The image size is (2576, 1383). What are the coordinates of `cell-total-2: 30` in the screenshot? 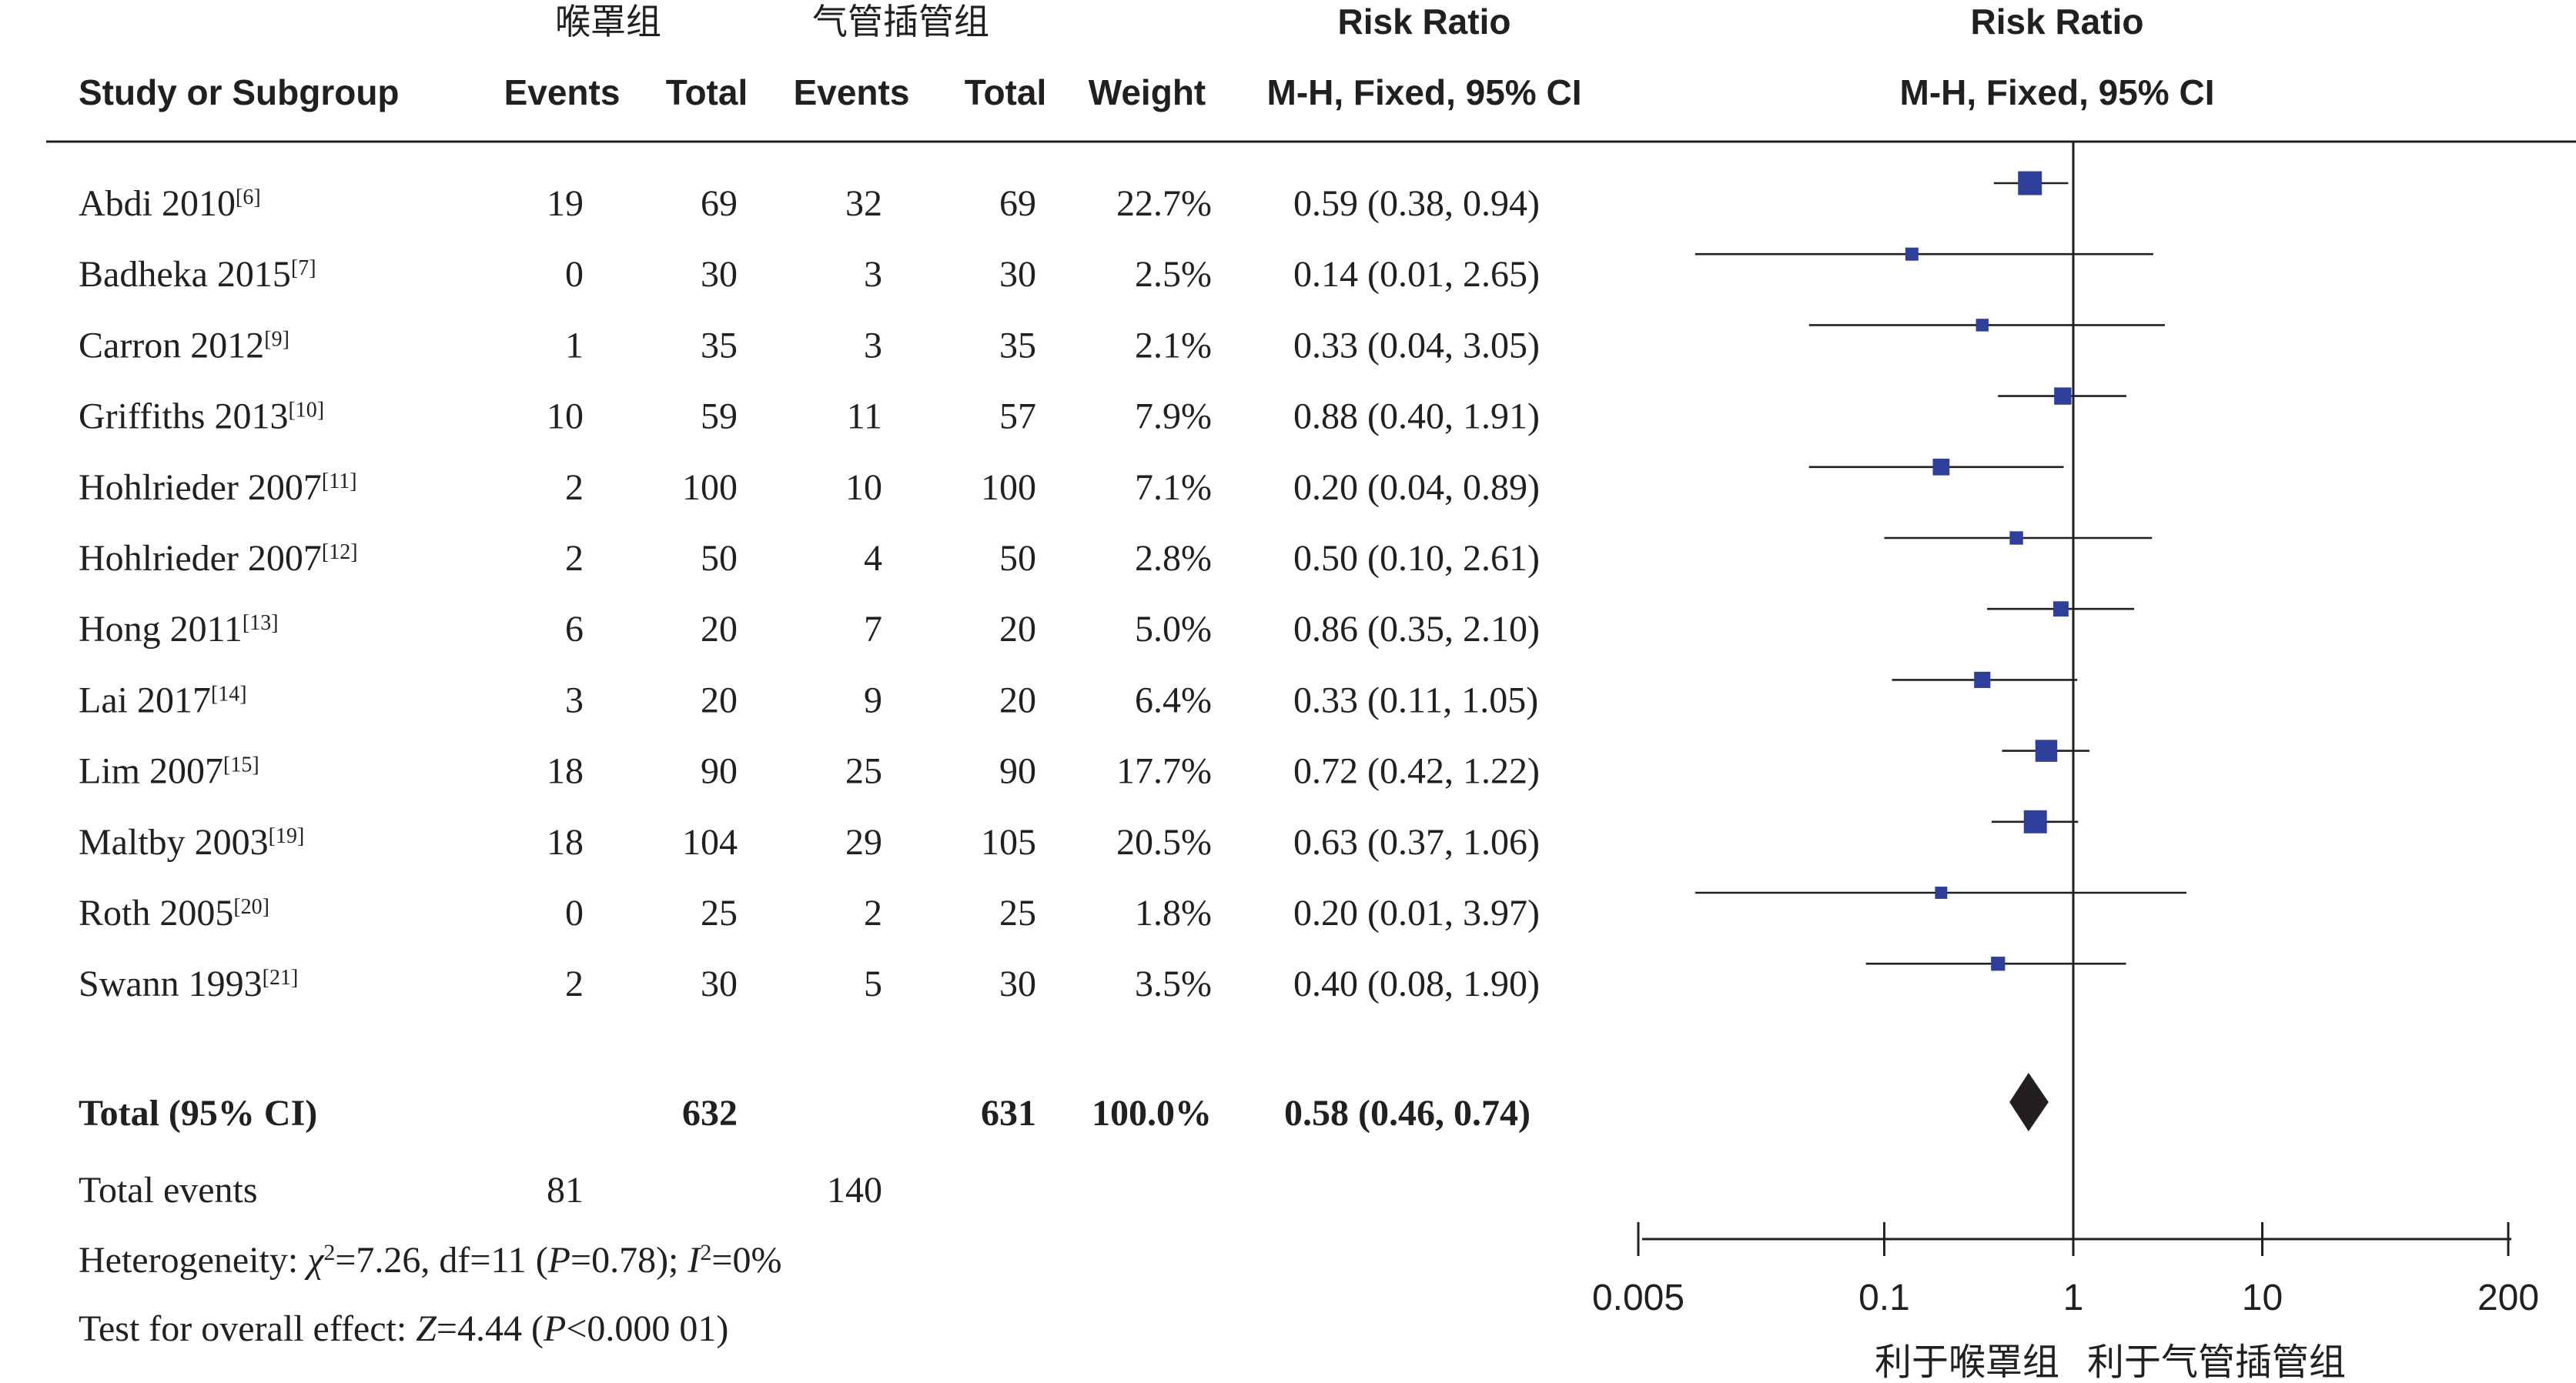 It's located at (1018, 984).